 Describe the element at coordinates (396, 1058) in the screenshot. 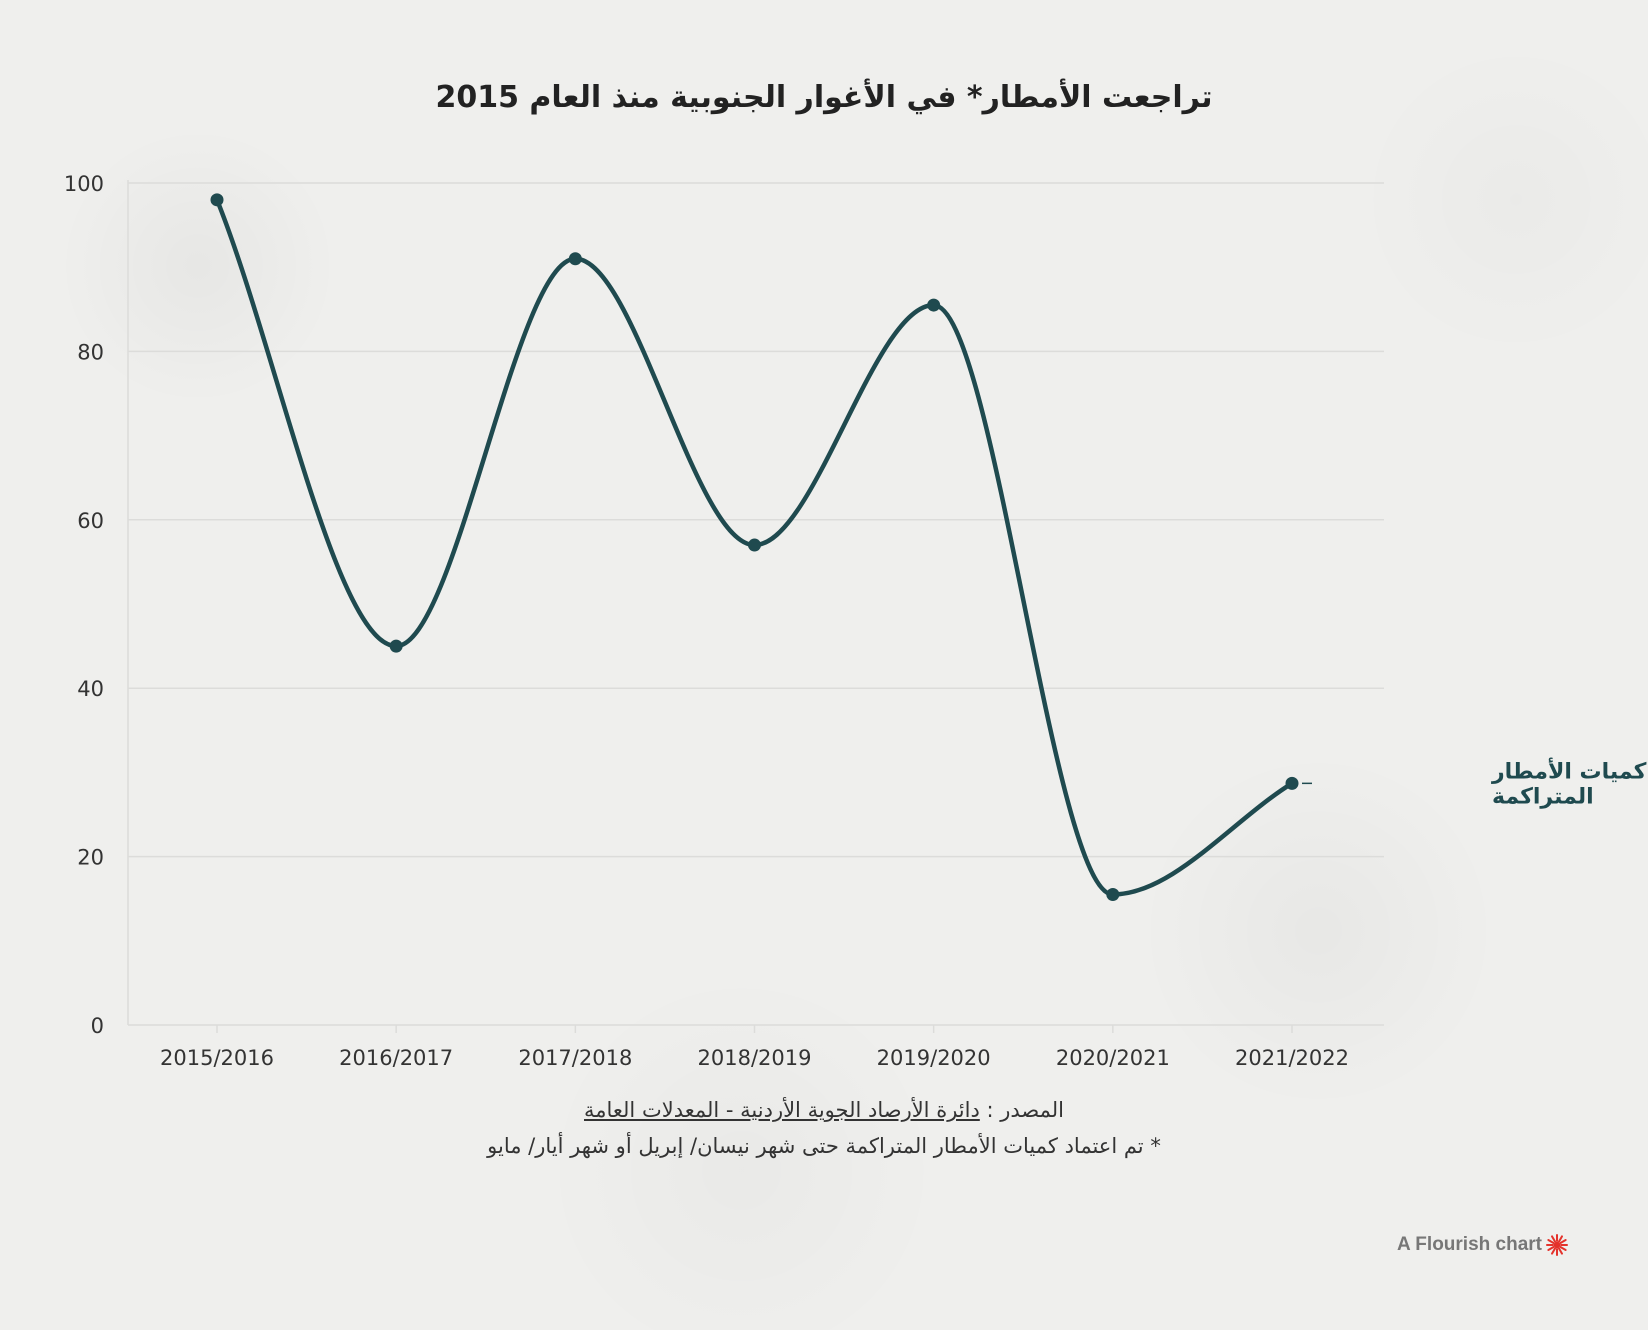

I see `x-tick-label: 2016/2017` at that location.